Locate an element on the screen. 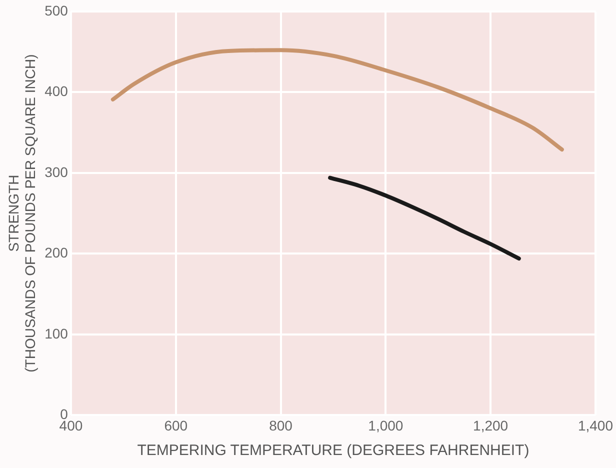 Image resolution: width=616 pixels, height=468 pixels. y-tick-label: 0 is located at coordinates (64, 414).